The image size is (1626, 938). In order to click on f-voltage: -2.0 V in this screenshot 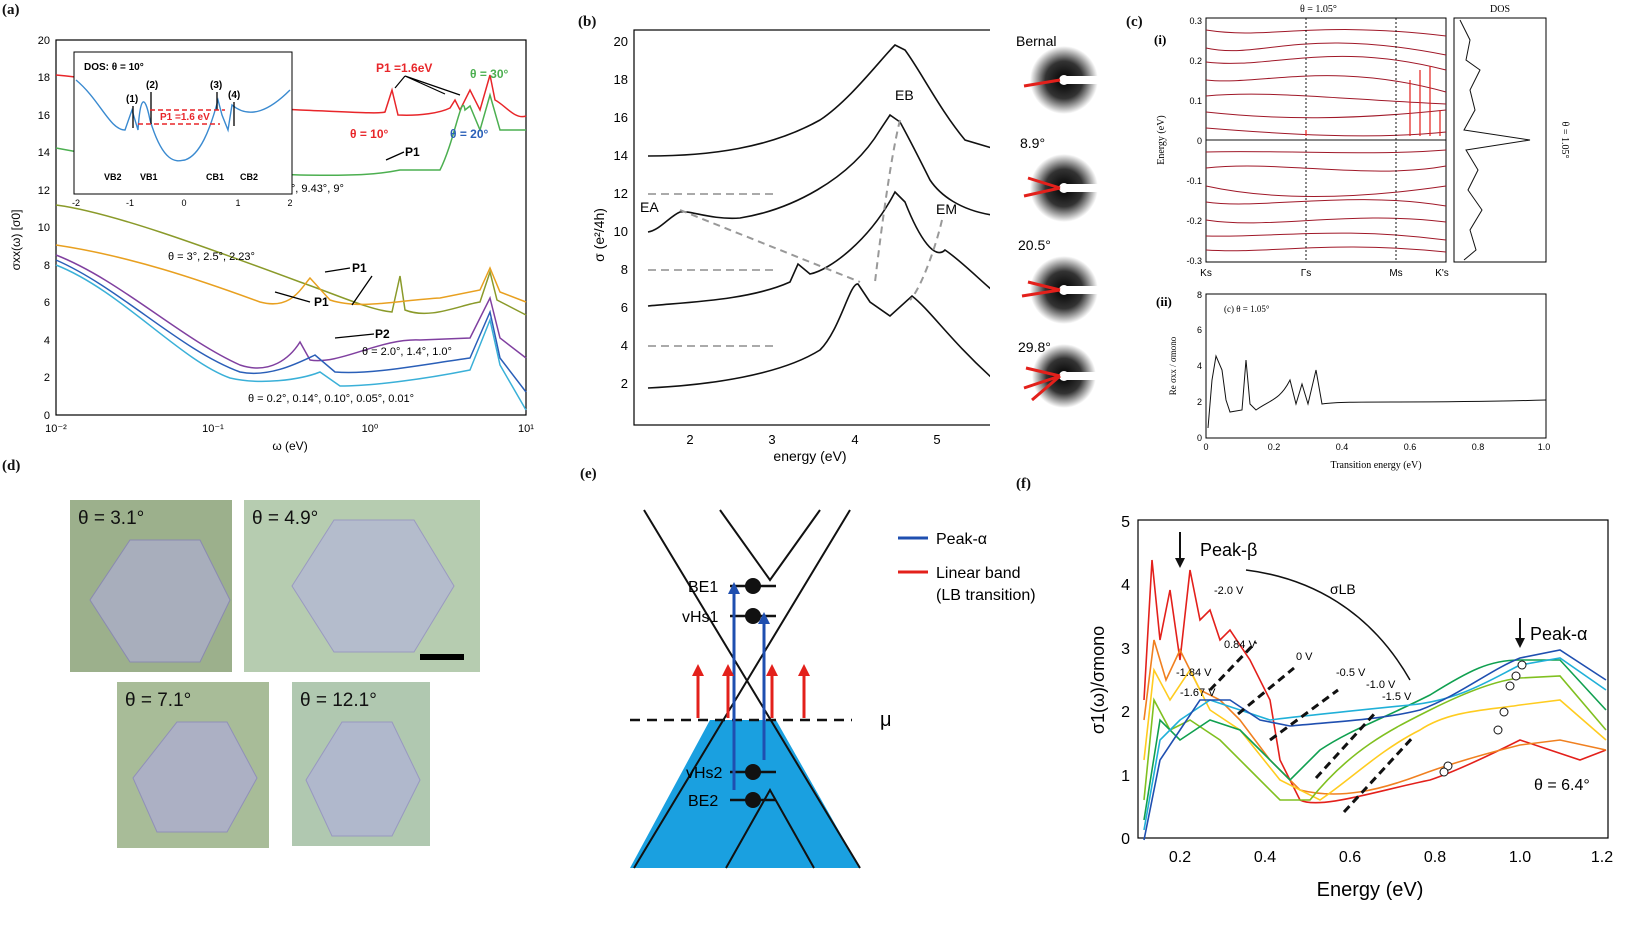, I will do `click(1229, 591)`.